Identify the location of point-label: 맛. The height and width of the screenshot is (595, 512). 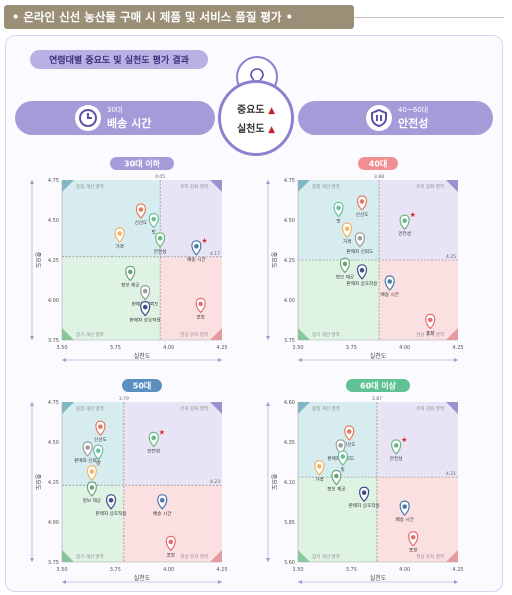
(98, 463).